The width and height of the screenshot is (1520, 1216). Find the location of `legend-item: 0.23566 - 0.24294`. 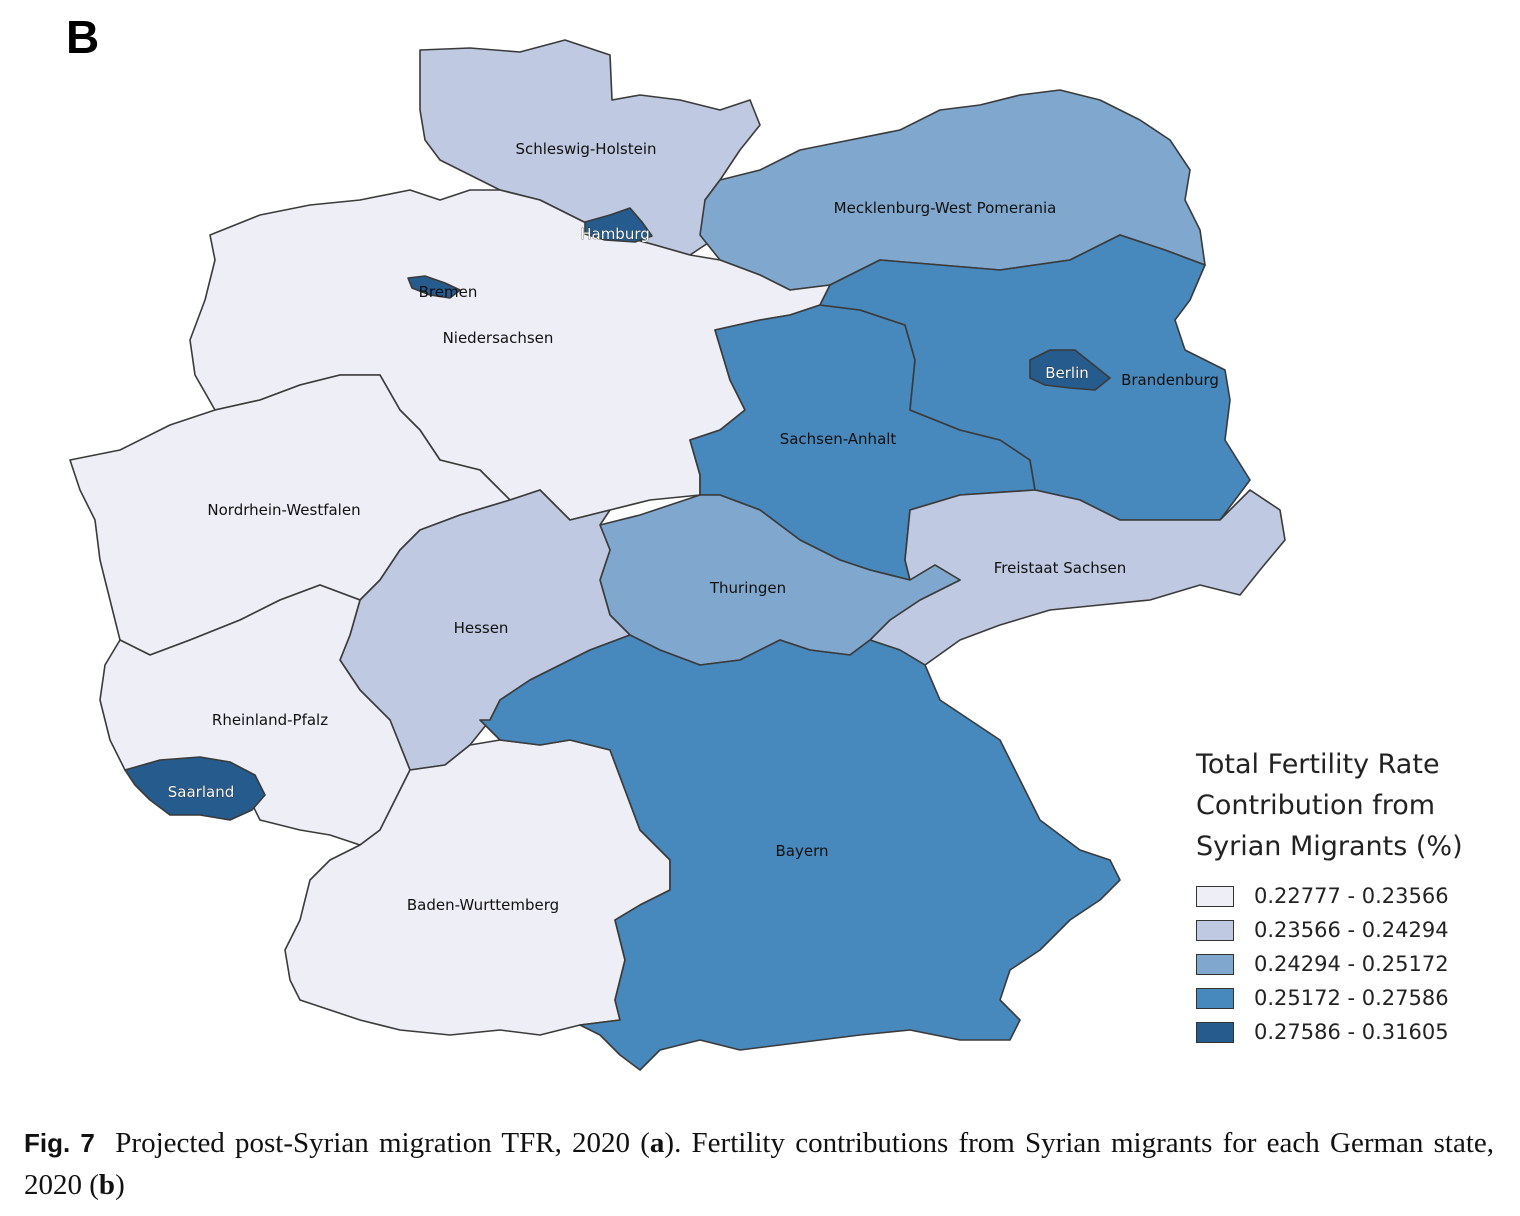

legend-item: 0.23566 - 0.24294 is located at coordinates (1346, 930).